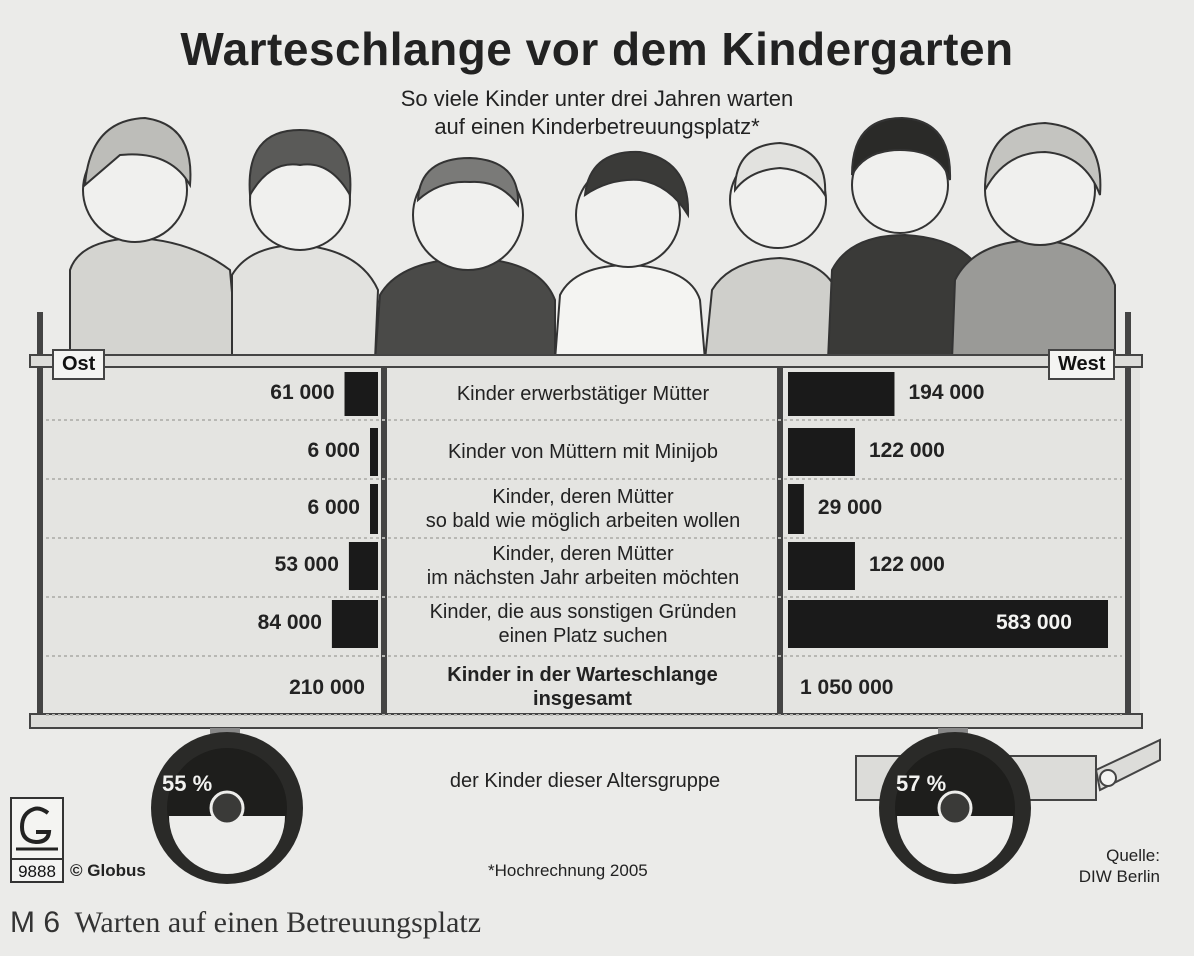  Describe the element at coordinates (37, 828) in the screenshot. I see `globus-g-icon` at that location.